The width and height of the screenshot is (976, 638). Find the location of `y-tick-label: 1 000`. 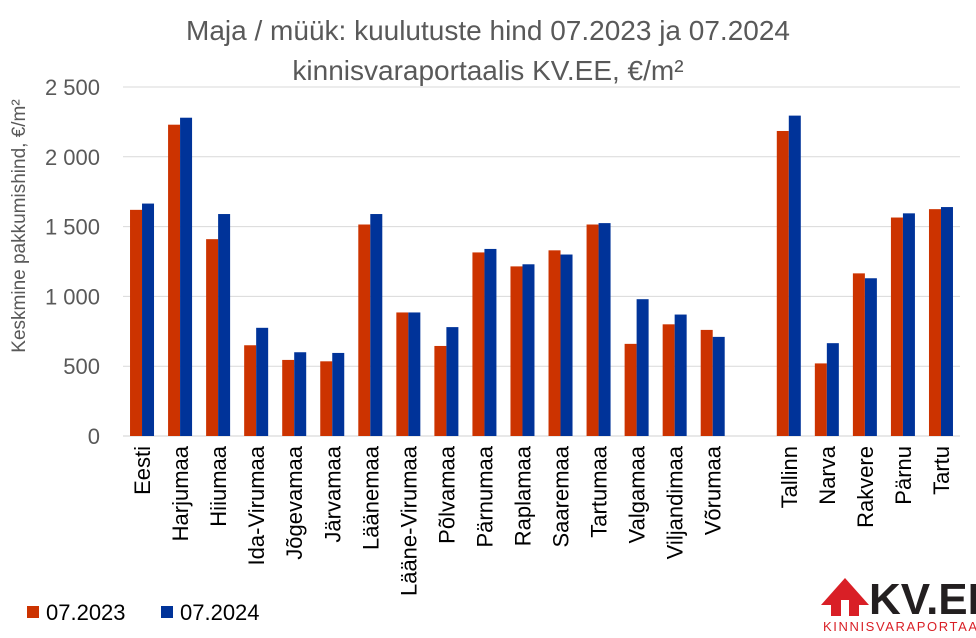

y-tick-label: 1 000 is located at coordinates (72, 296).